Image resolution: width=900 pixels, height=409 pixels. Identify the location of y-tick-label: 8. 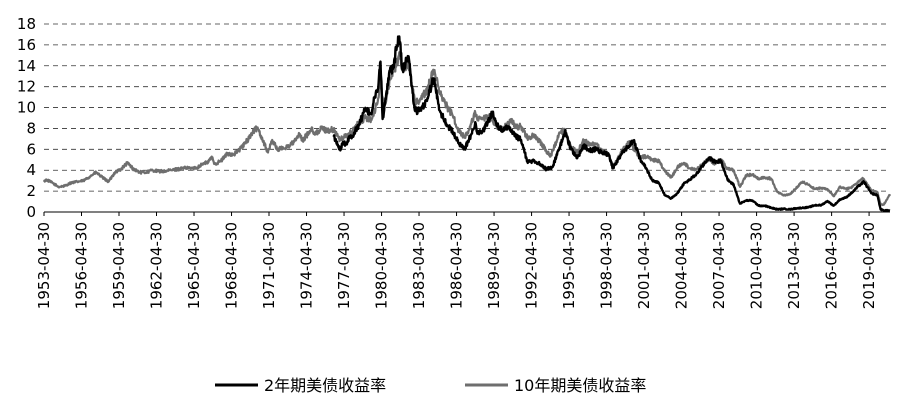
(31, 128).